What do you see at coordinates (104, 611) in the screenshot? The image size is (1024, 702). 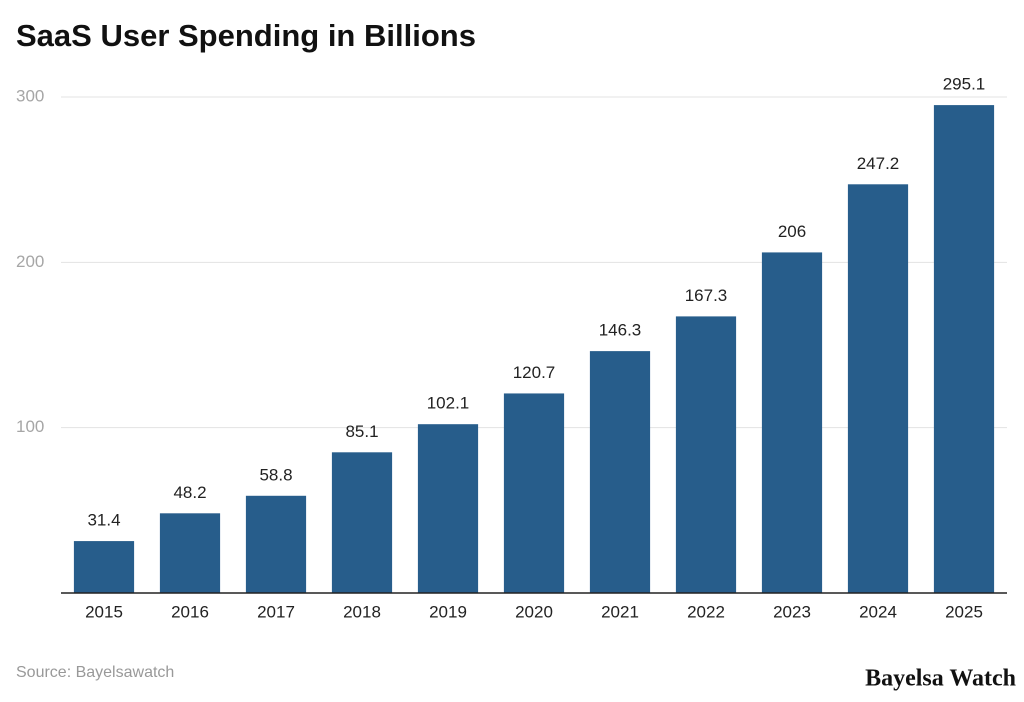 I see `x-tick-label: 2015` at bounding box center [104, 611].